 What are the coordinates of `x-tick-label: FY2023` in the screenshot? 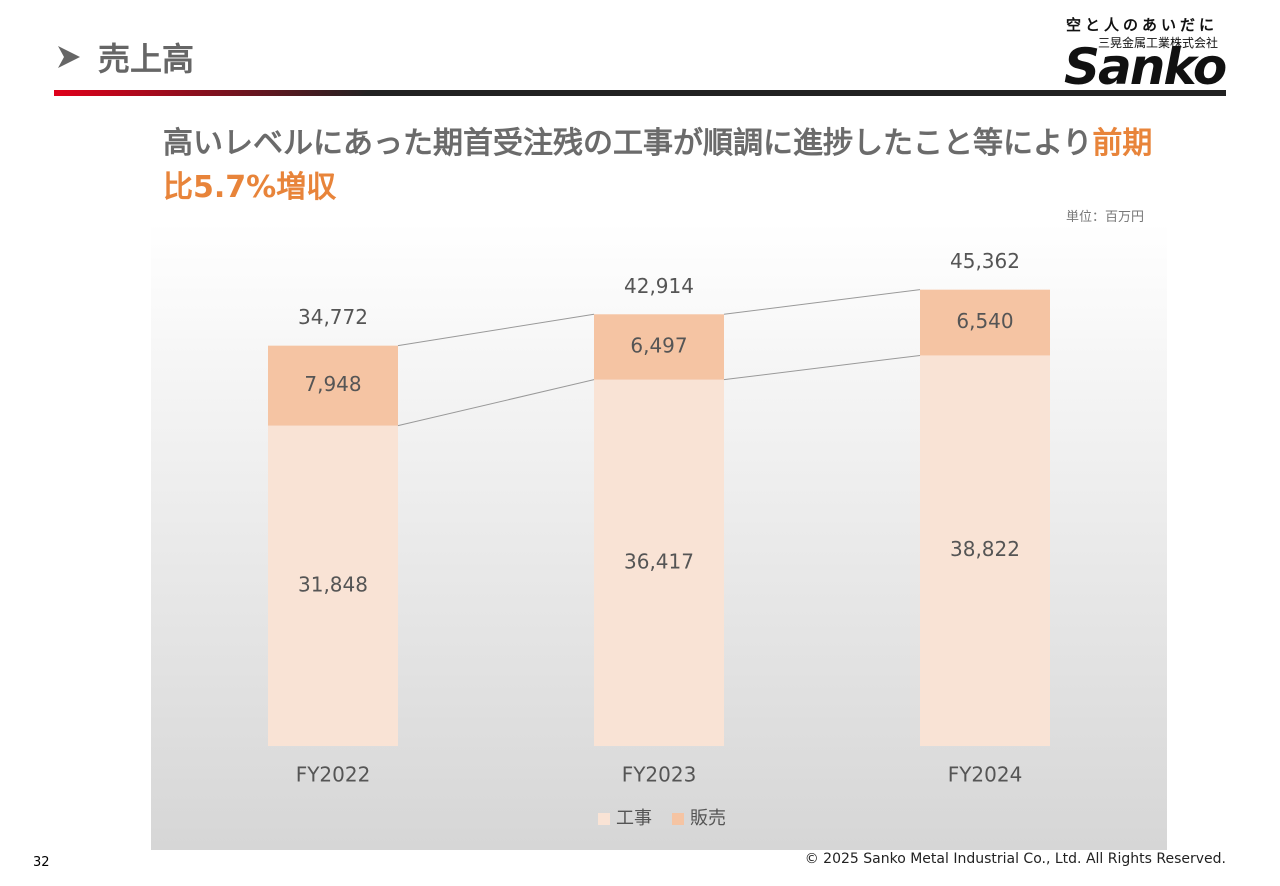 It's located at (659, 775).